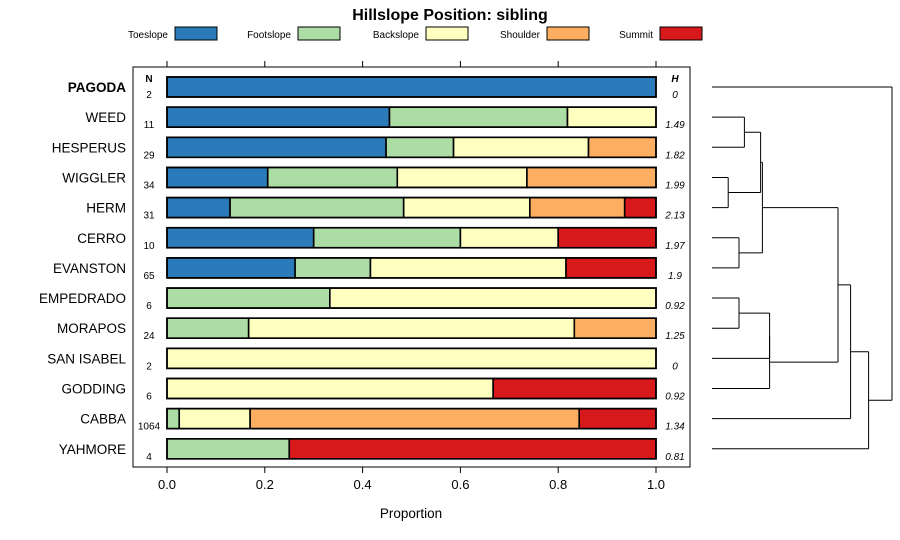  I want to click on n-header: N, so click(148, 79).